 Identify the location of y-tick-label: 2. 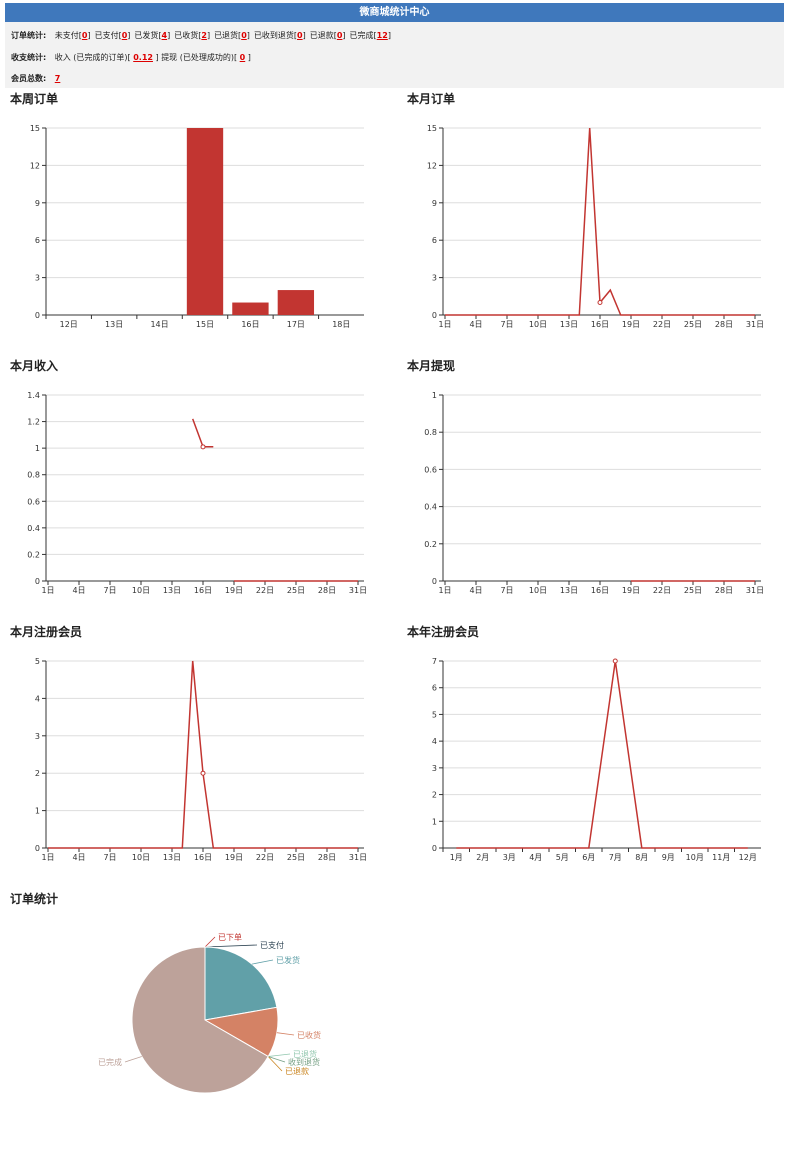
(434, 795).